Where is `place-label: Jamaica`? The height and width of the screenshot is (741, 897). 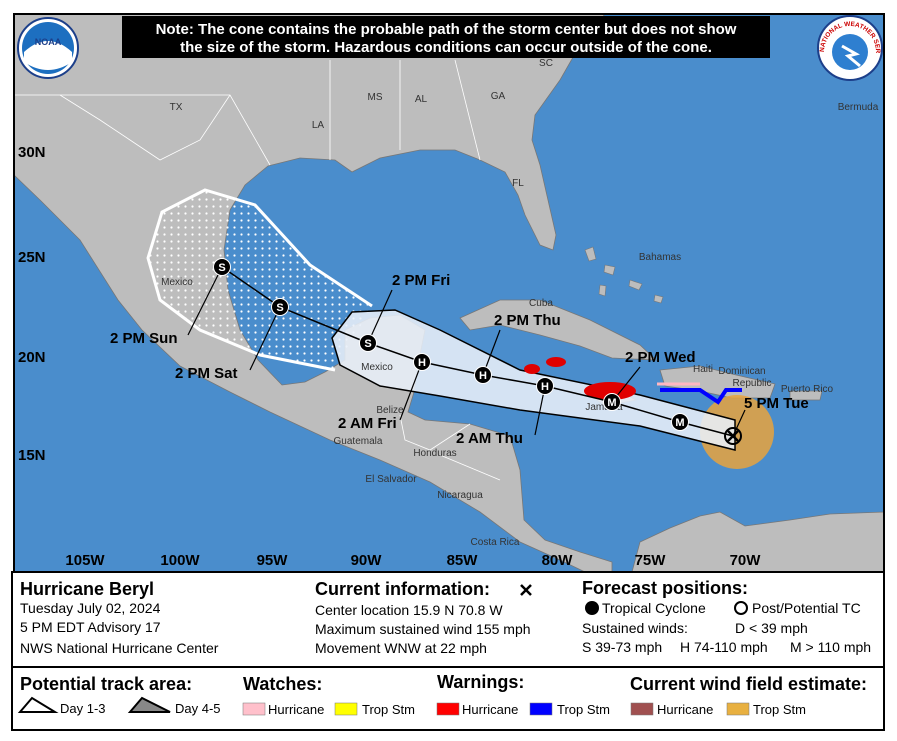 place-label: Jamaica is located at coordinates (604, 407).